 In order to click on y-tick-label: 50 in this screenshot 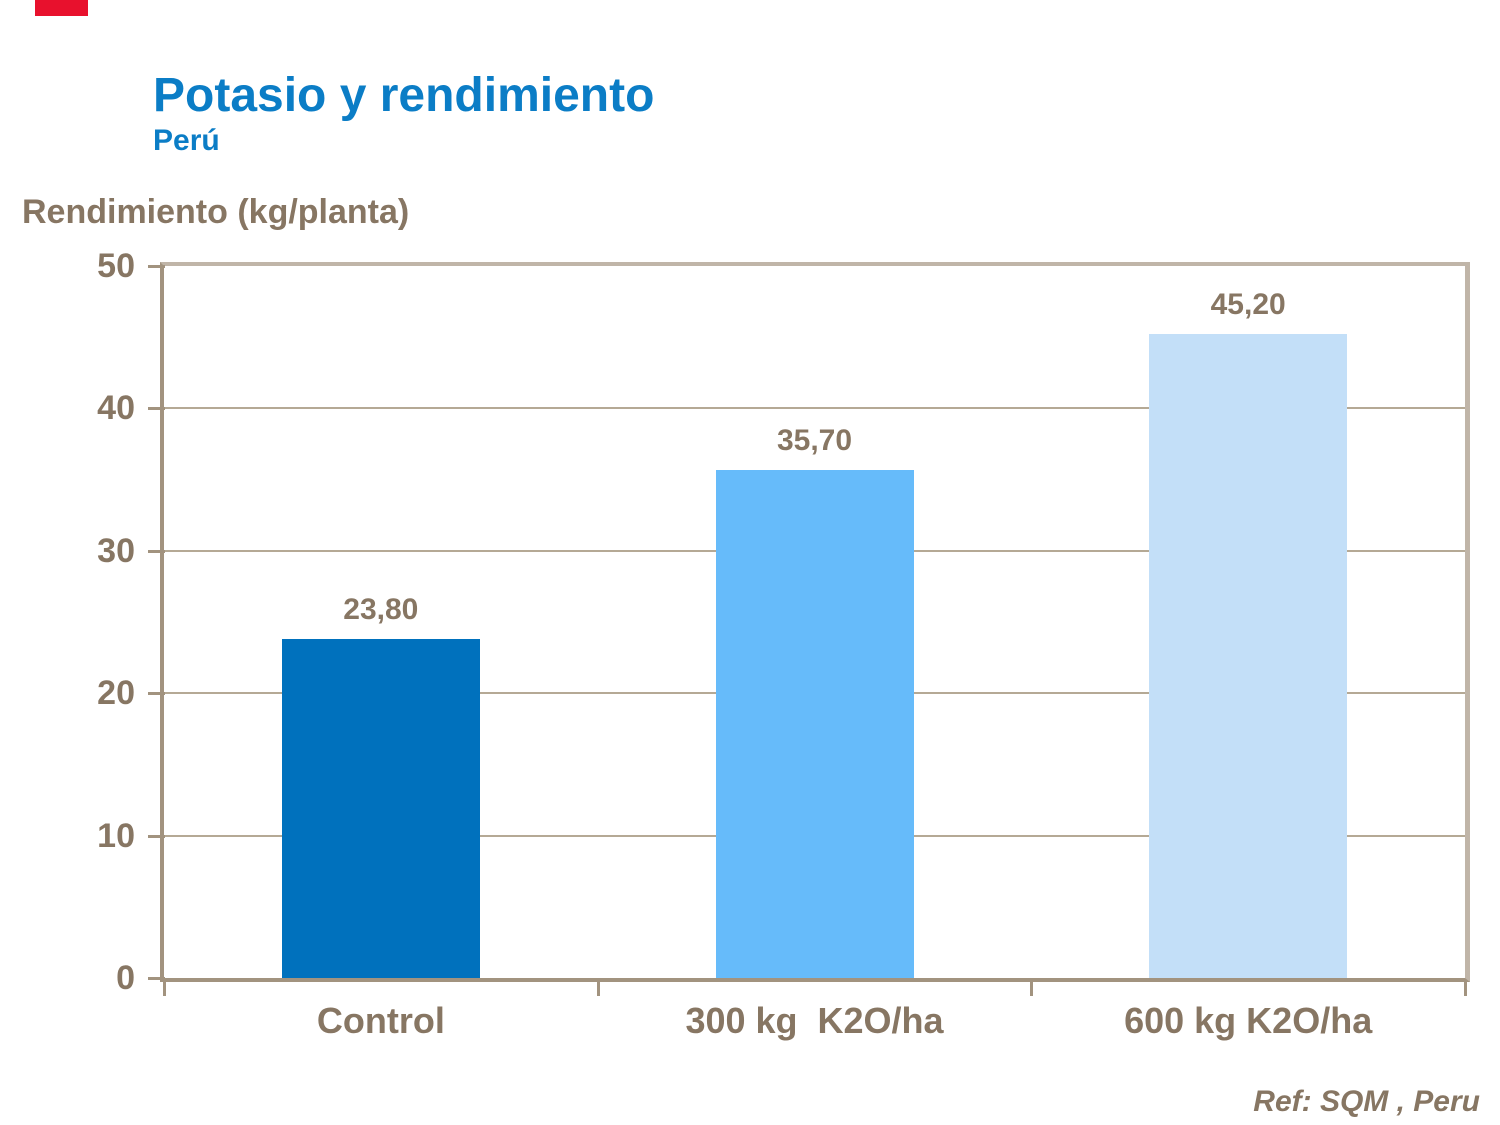, I will do `click(116, 266)`.